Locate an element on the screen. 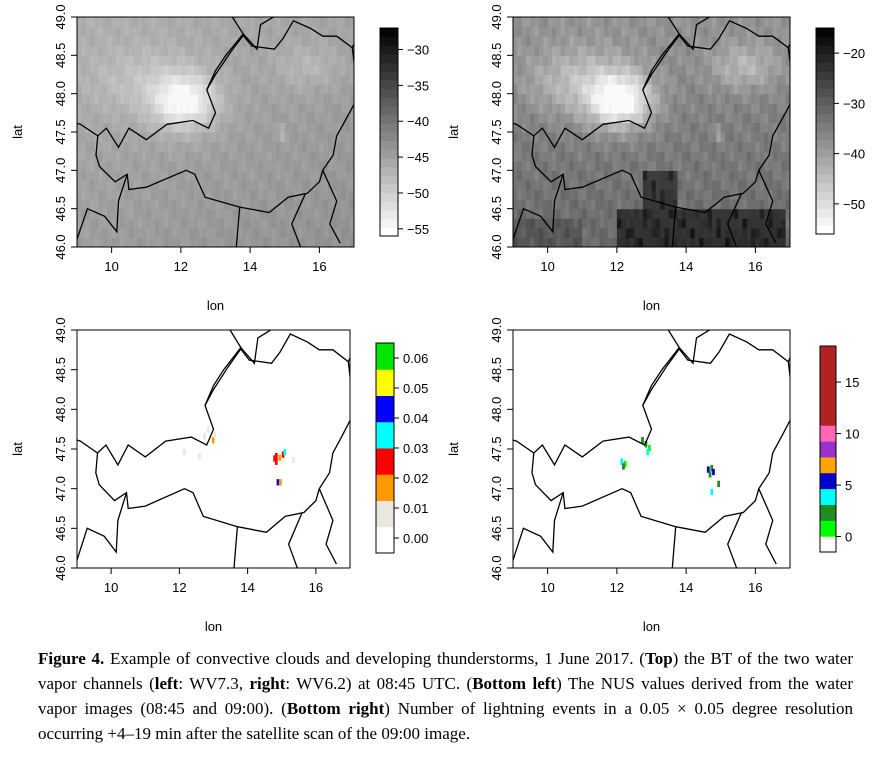  data-cell is located at coordinates (712, 468).